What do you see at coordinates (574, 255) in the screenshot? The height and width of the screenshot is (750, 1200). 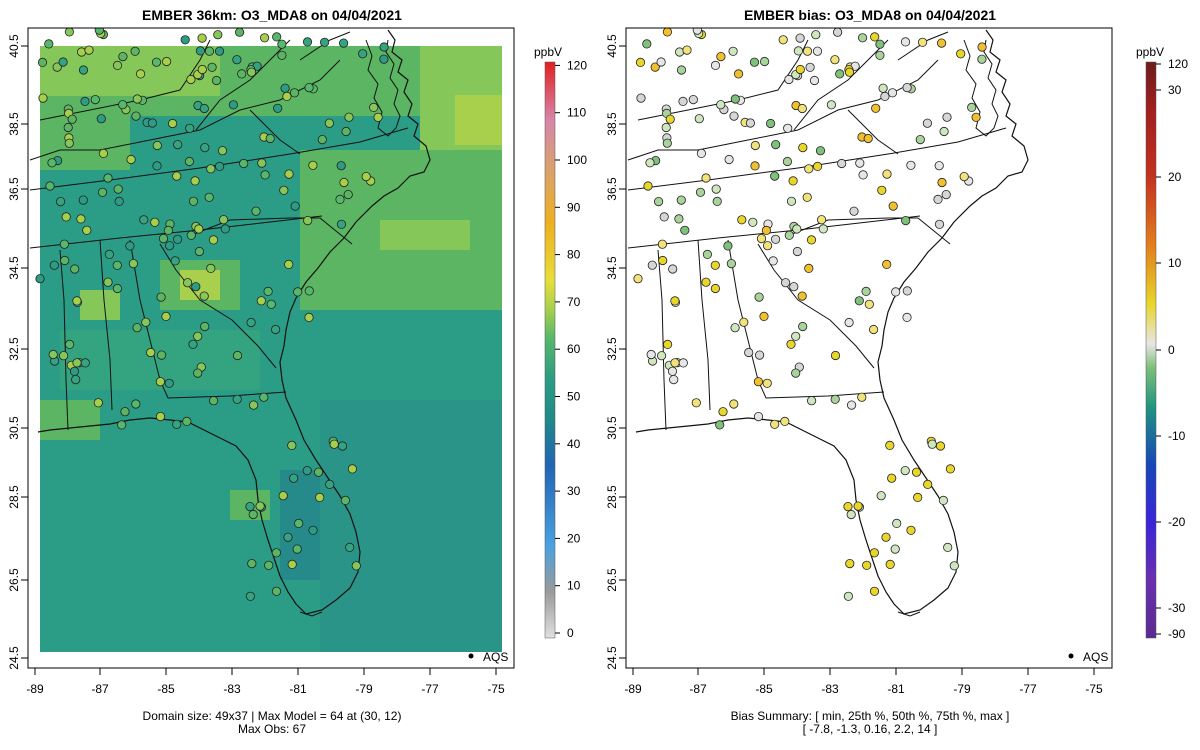 I see `colorbar-tick-label: 80` at bounding box center [574, 255].